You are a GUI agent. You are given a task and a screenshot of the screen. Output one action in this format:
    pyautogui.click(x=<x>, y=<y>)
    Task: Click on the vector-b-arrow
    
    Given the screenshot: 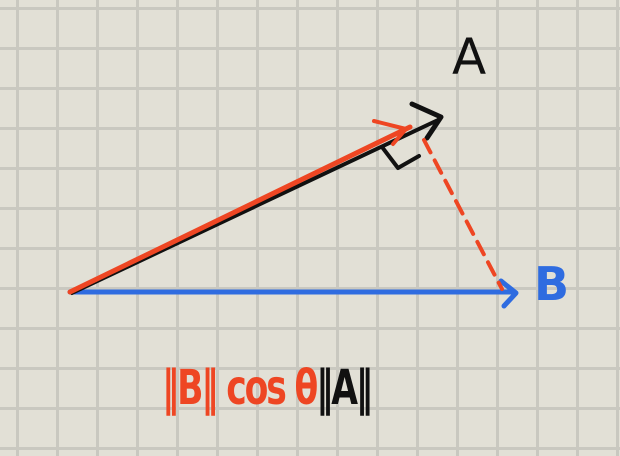 What is the action you would take?
    pyautogui.click(x=293, y=293)
    